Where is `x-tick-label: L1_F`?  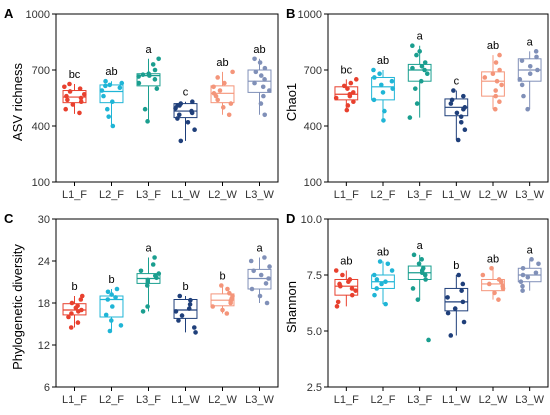 x-tick-label: L1_F is located at coordinates (346, 195).